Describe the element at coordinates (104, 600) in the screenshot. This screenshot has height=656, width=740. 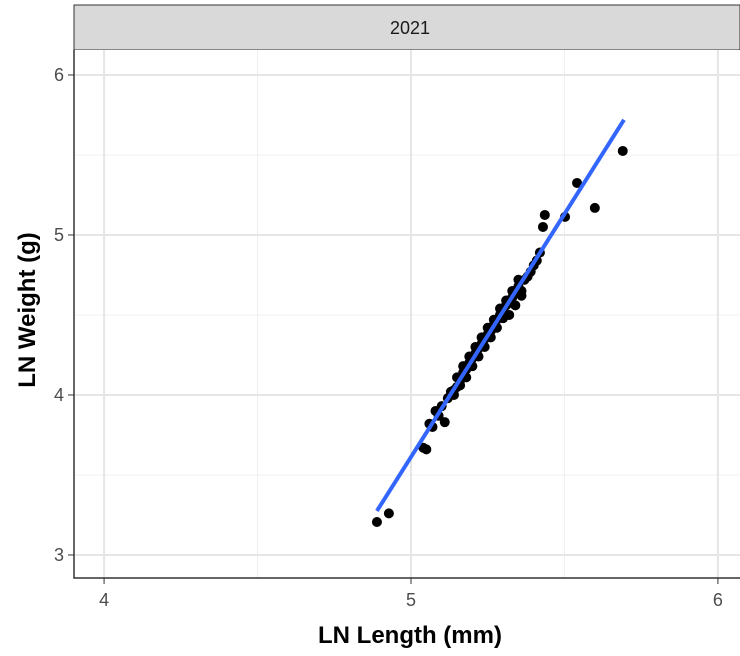
I see `x-tick-label: 4` at that location.